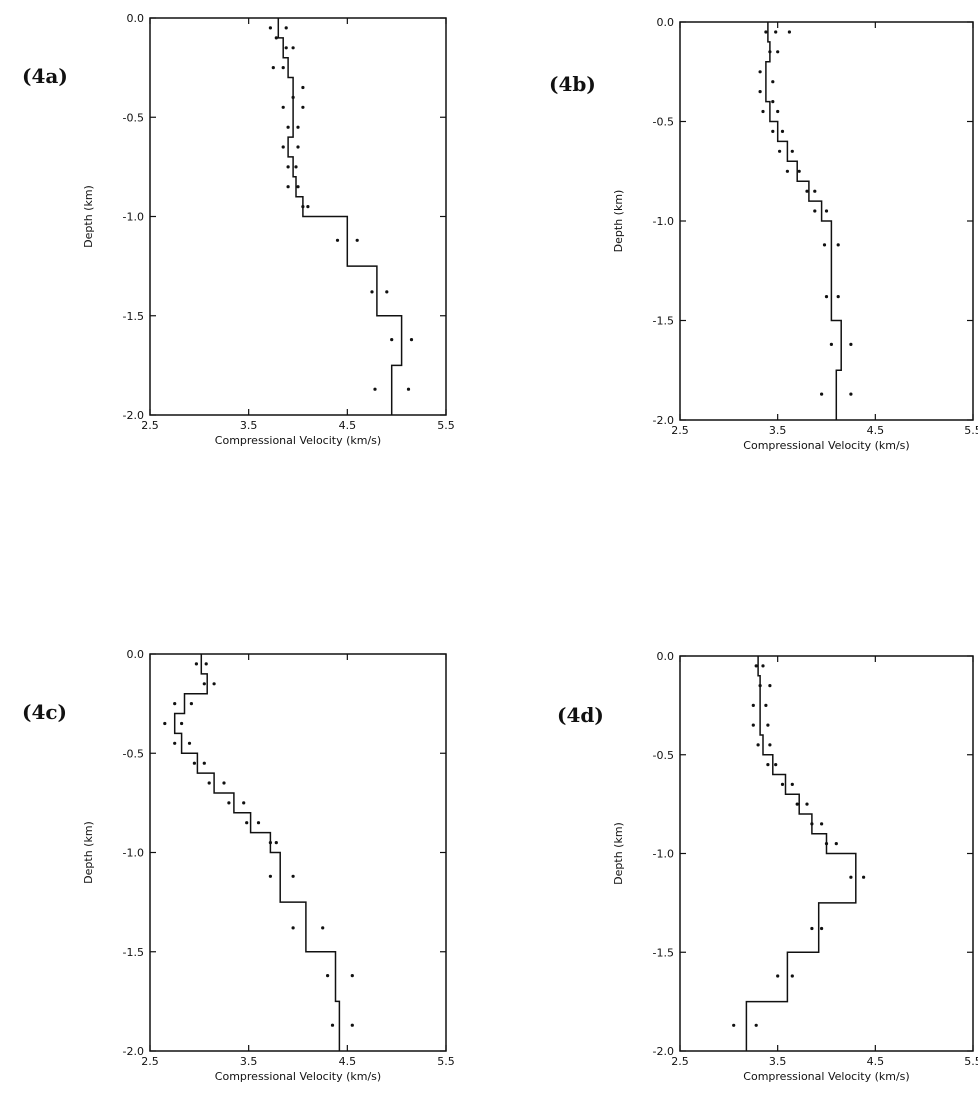 This screenshot has width=978, height=1101. I want to click on plot-frame, so click(298, 852).